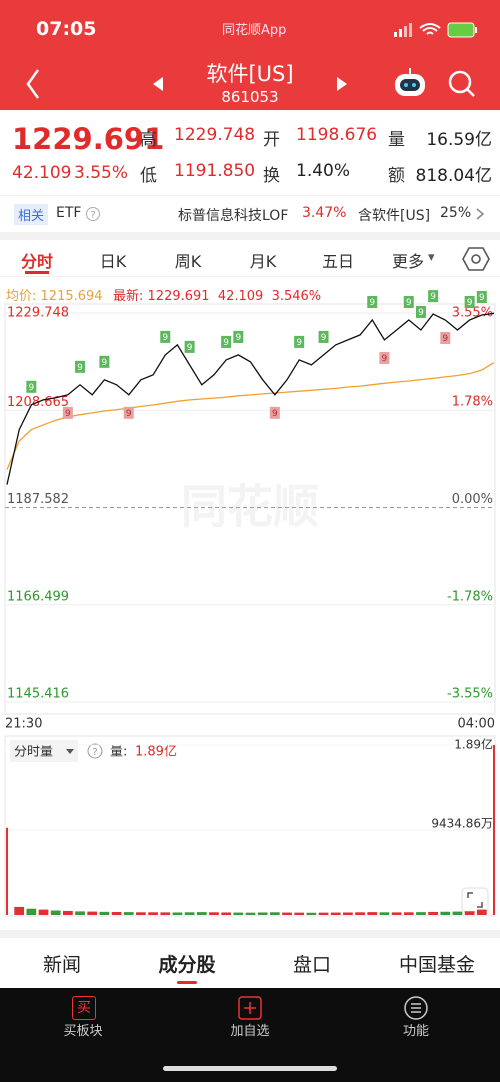  What do you see at coordinates (178, 296) in the screenshot?
I see `latest-value: 1229.691` at bounding box center [178, 296].